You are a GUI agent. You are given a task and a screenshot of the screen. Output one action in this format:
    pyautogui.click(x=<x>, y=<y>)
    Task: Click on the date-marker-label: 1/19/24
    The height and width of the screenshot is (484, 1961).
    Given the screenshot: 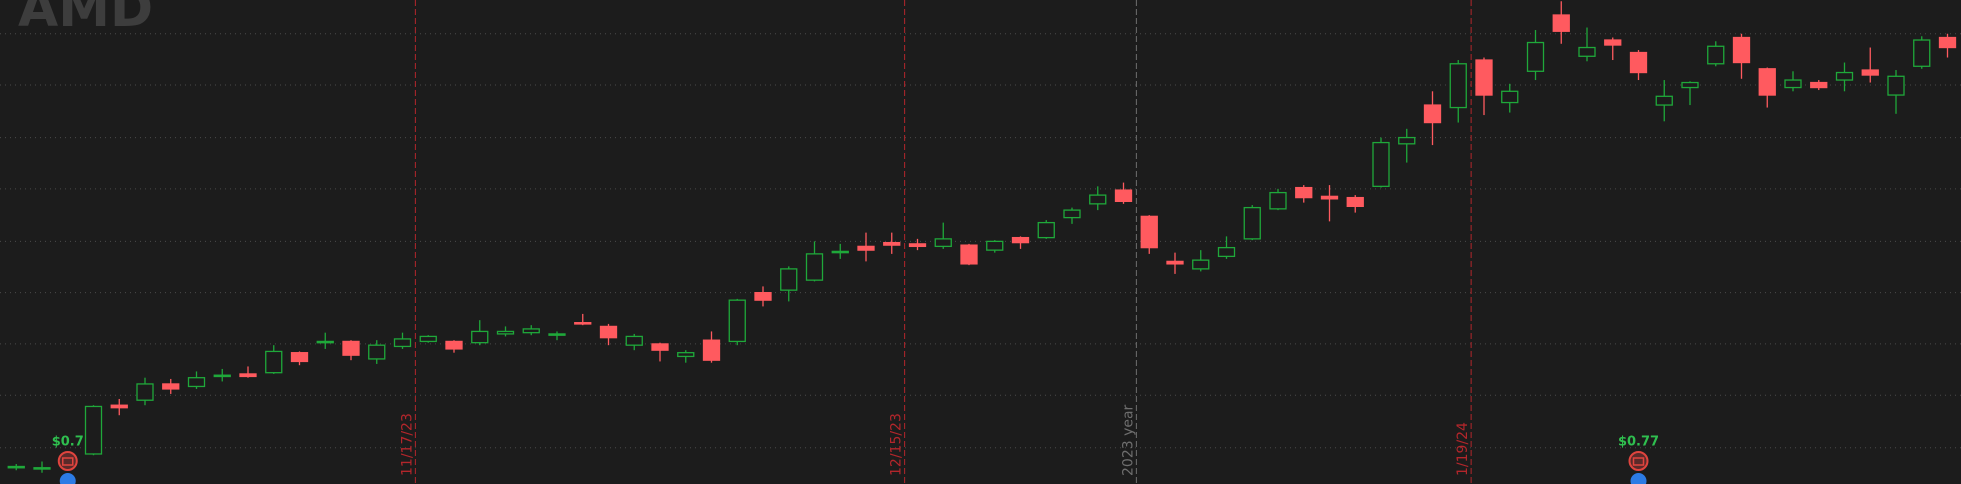 What is the action you would take?
    pyautogui.click(x=1463, y=449)
    